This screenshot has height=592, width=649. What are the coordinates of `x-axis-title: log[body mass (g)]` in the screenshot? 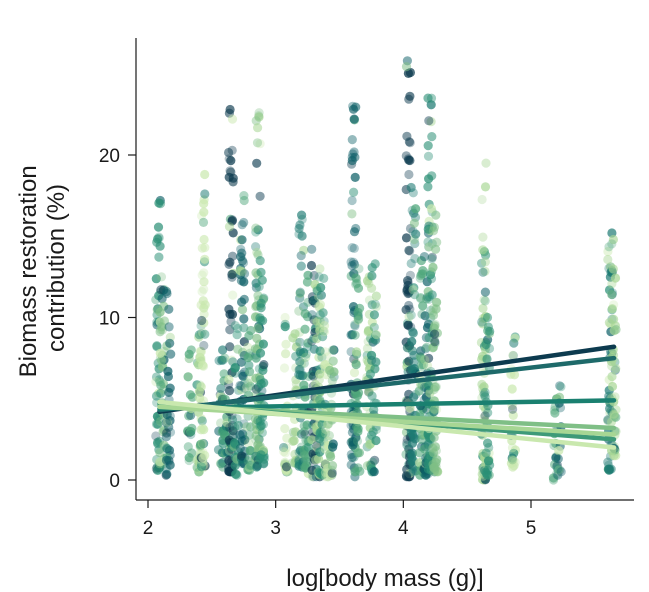 It's located at (384, 578).